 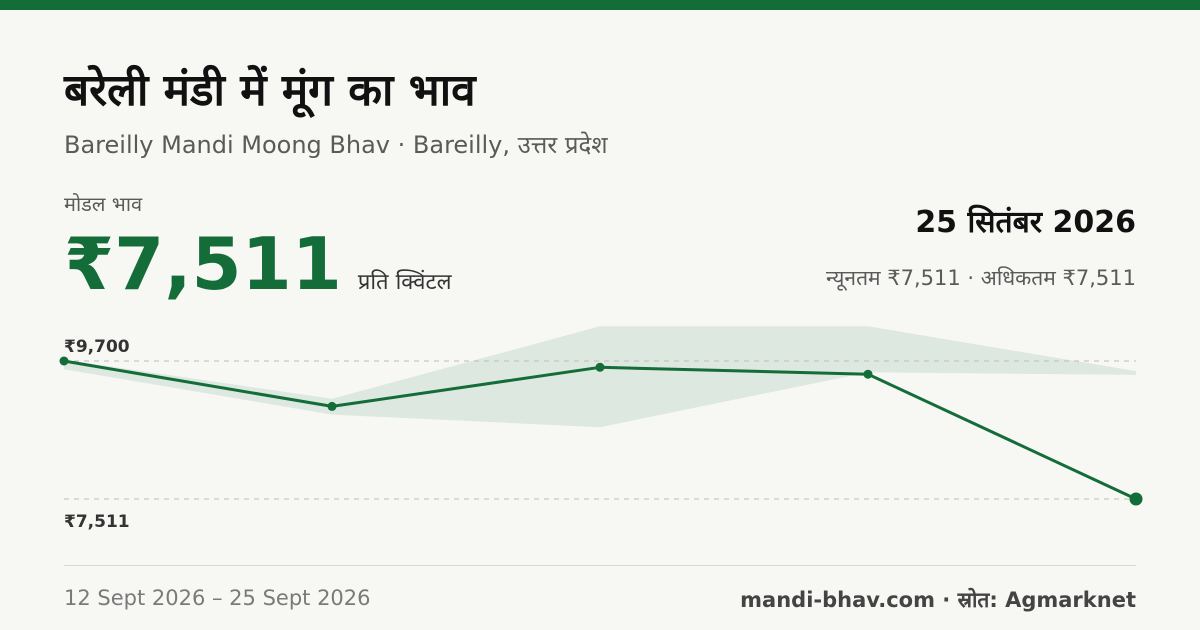 I want to click on price-date: 25 सितंबर 2026, so click(x=1025, y=222).